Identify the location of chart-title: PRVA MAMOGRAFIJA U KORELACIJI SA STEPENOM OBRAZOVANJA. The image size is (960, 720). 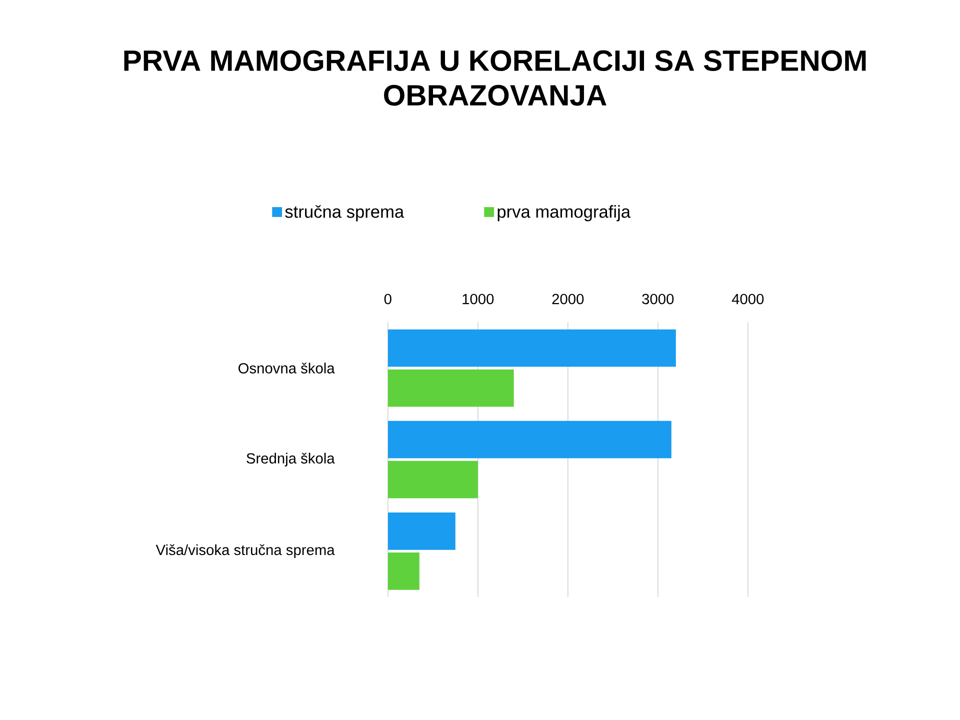
(495, 78).